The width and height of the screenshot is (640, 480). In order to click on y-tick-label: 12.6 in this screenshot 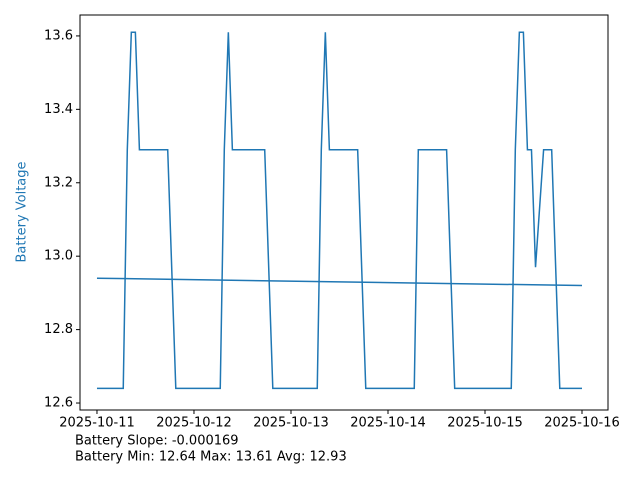, I will do `click(58, 403)`.